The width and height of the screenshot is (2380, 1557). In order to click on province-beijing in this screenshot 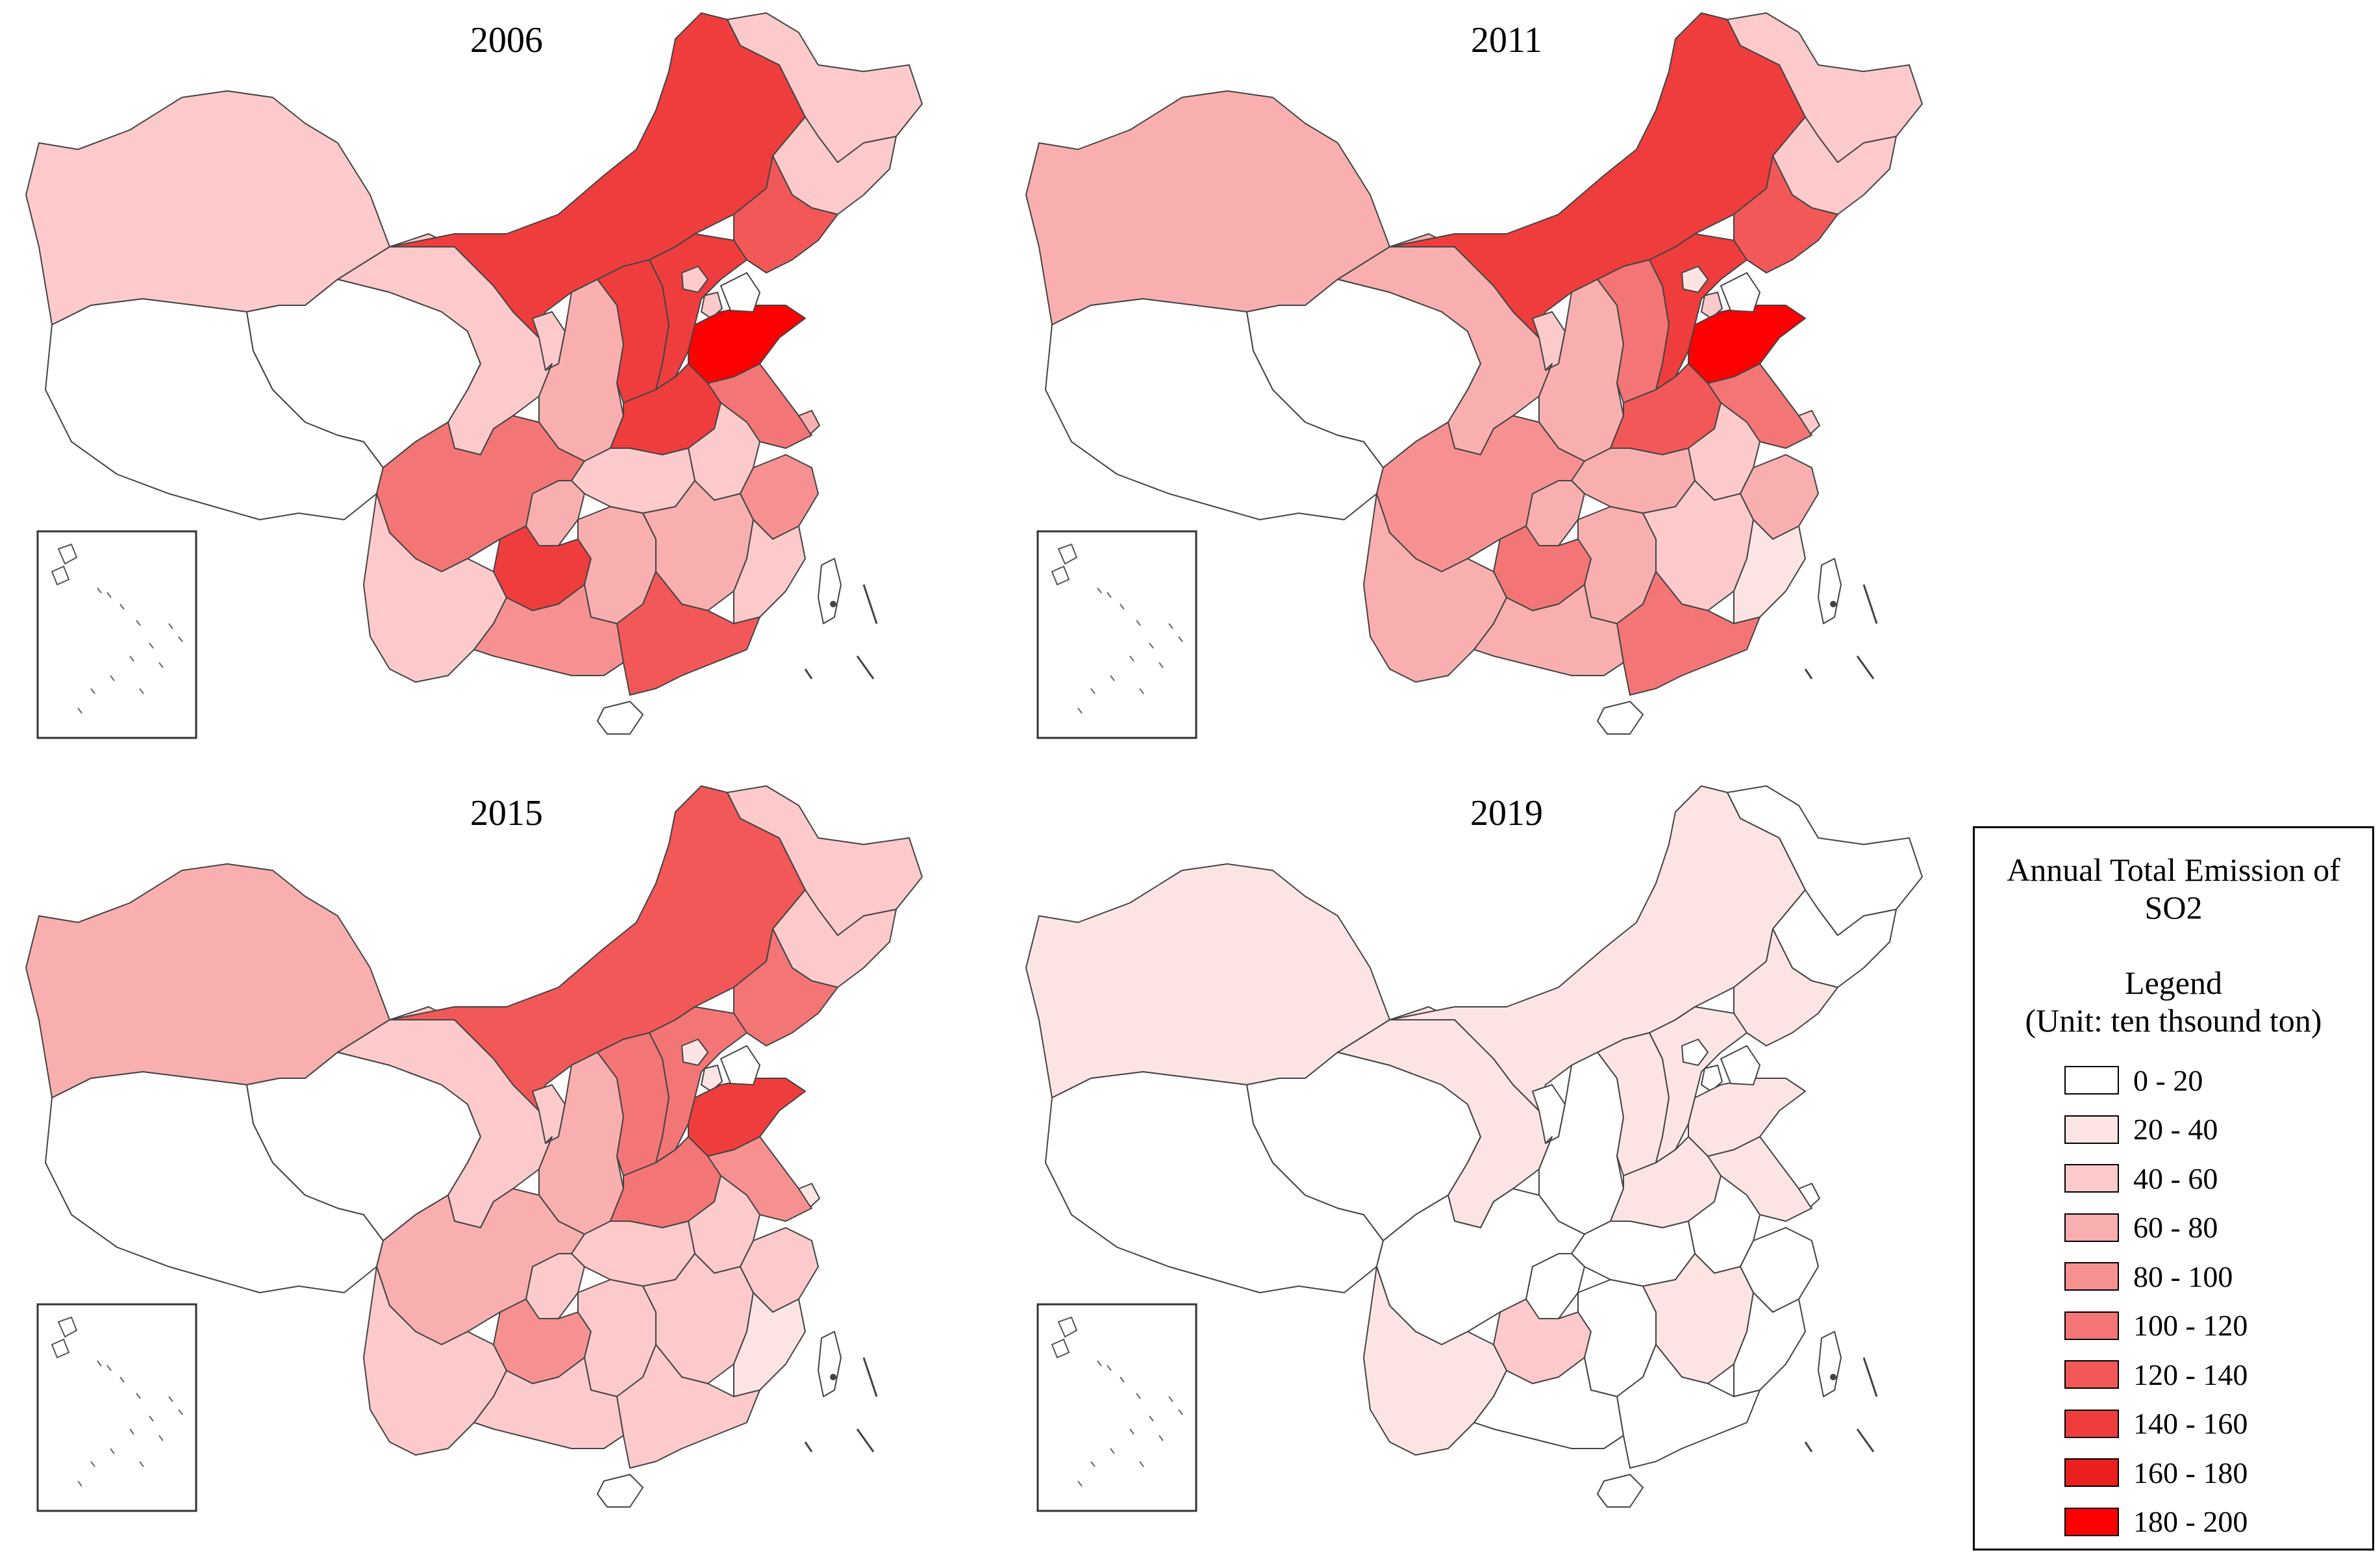, I will do `click(1695, 280)`.